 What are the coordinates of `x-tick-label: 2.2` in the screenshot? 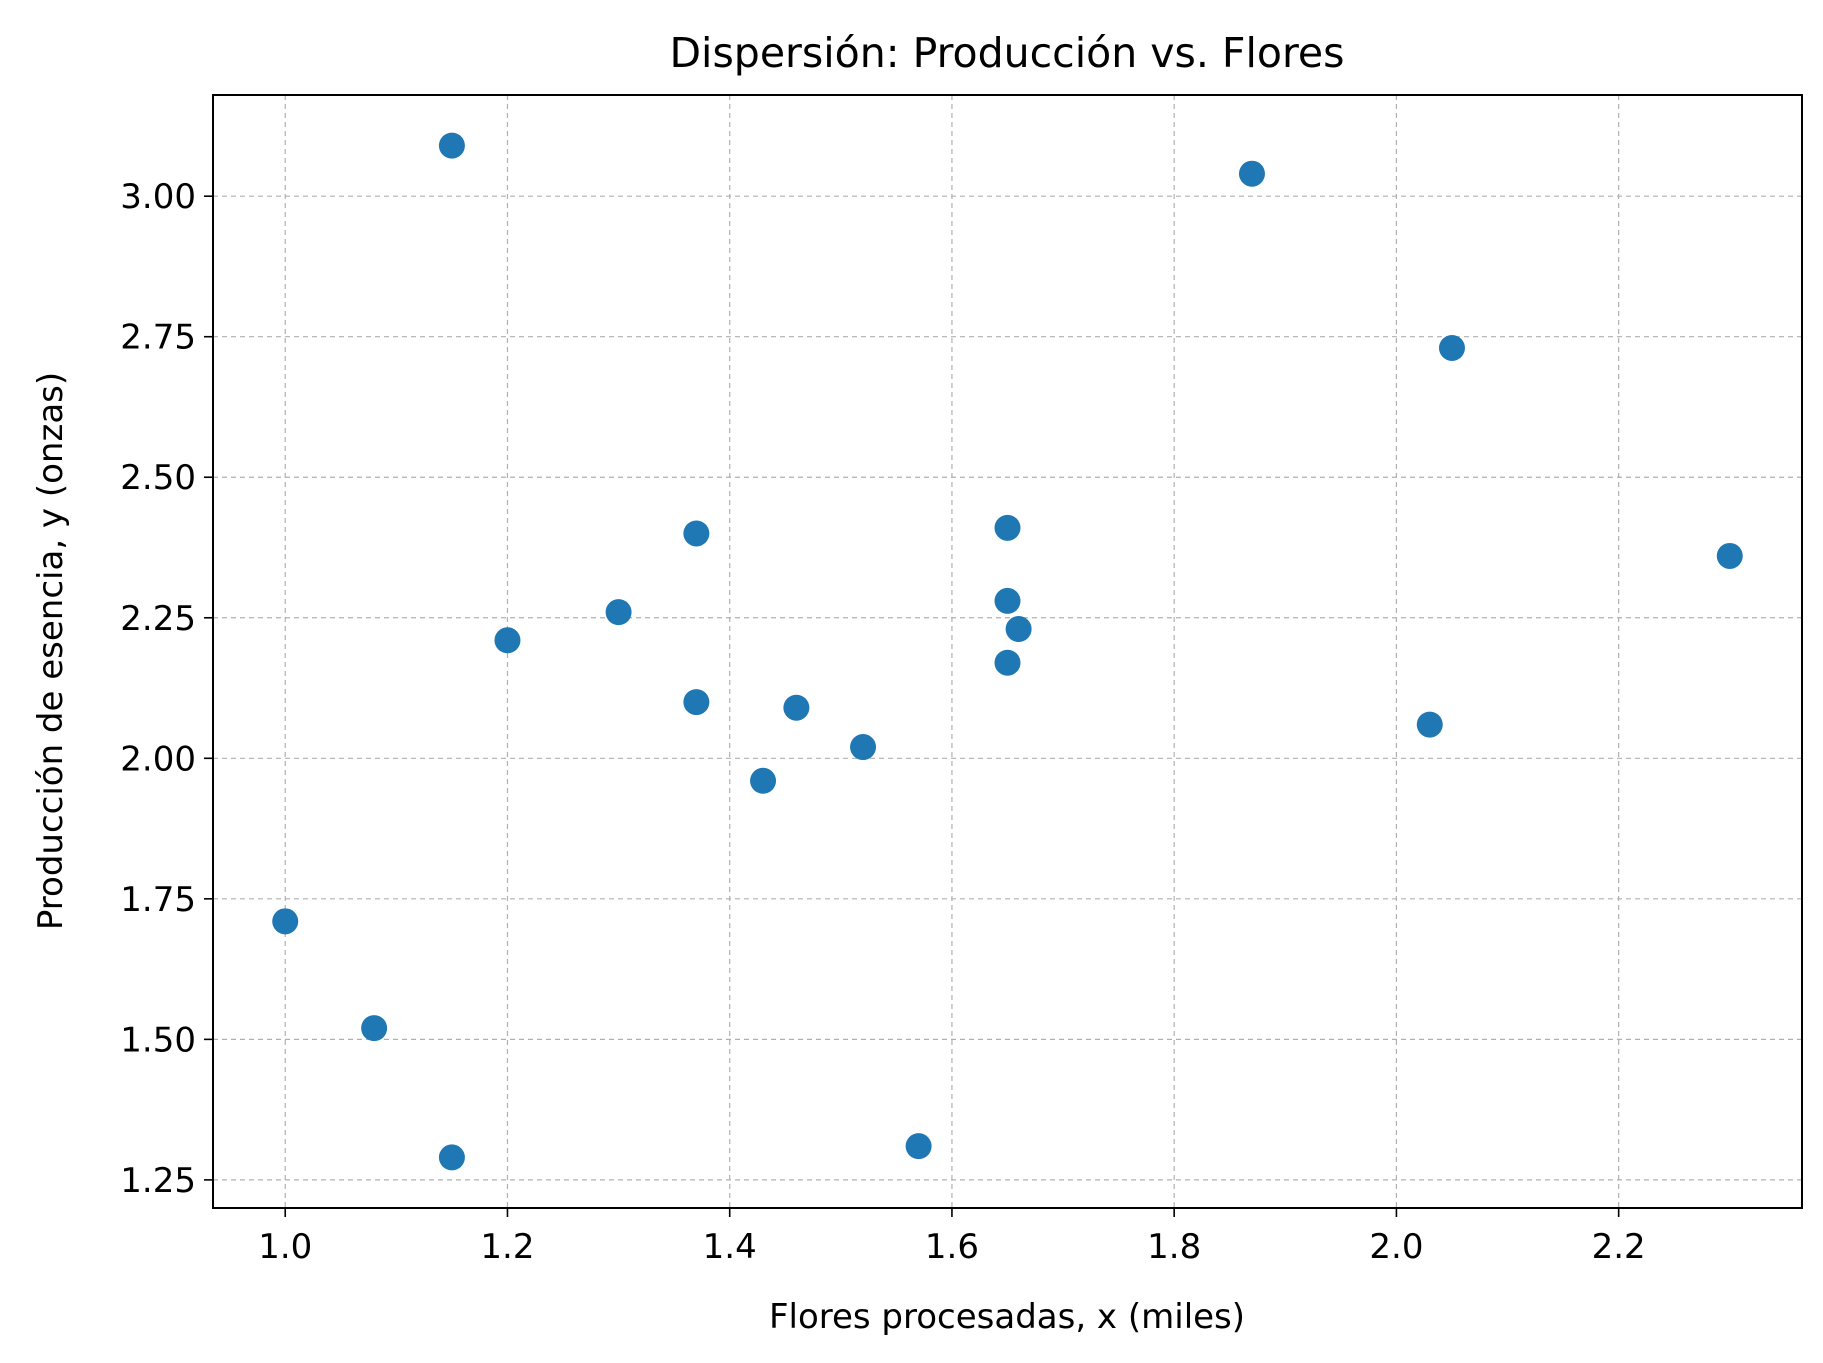 It's located at (1619, 1247).